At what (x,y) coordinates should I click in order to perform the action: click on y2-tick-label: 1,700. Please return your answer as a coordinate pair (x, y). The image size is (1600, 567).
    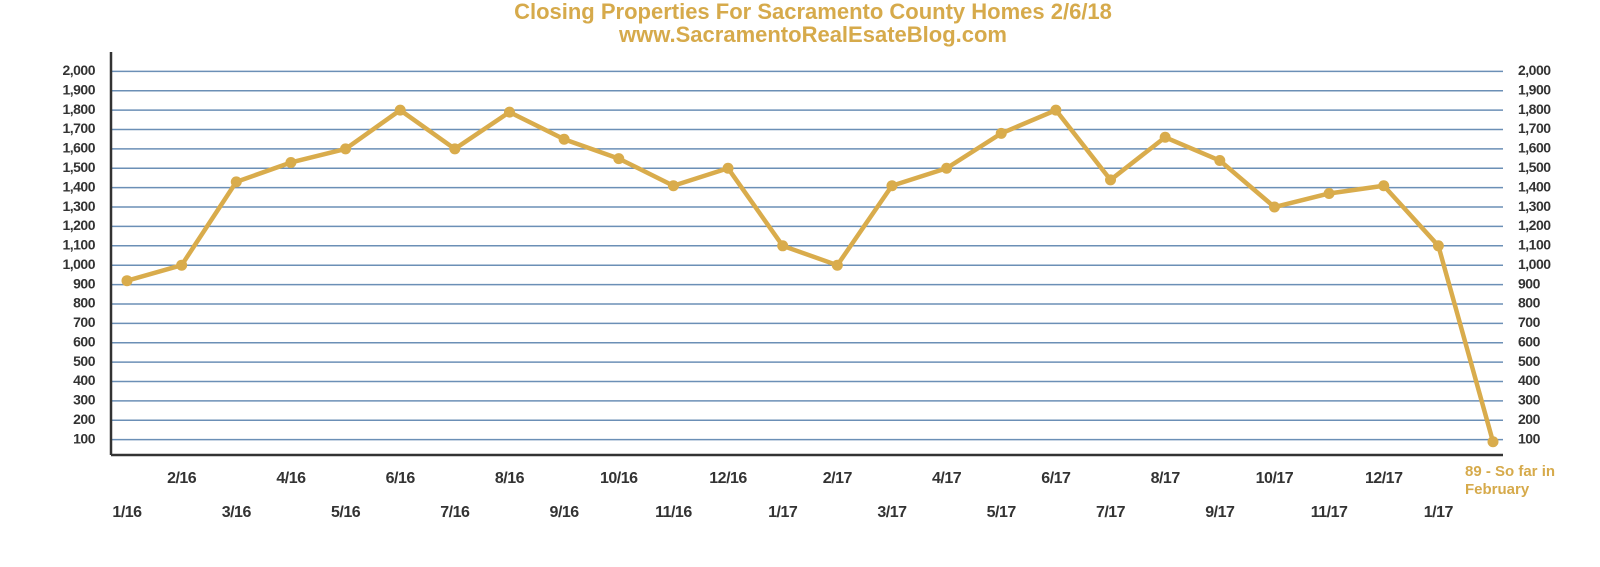
    Looking at the image, I should click on (1534, 128).